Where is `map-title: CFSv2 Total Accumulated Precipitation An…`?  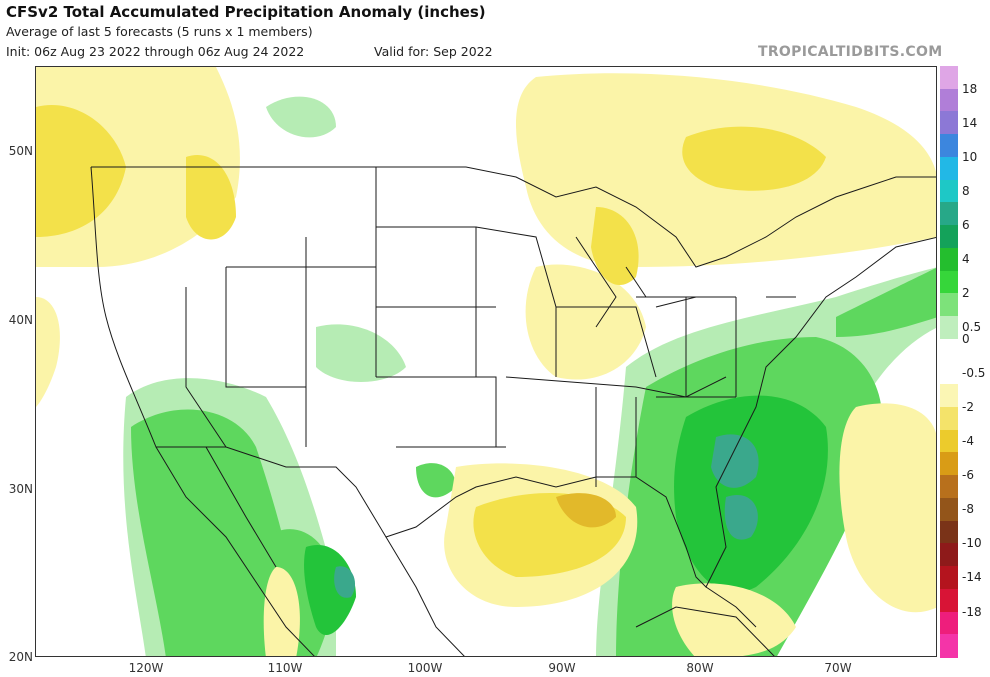
map-title: CFSv2 Total Accumulated Precipitation An… is located at coordinates (246, 12).